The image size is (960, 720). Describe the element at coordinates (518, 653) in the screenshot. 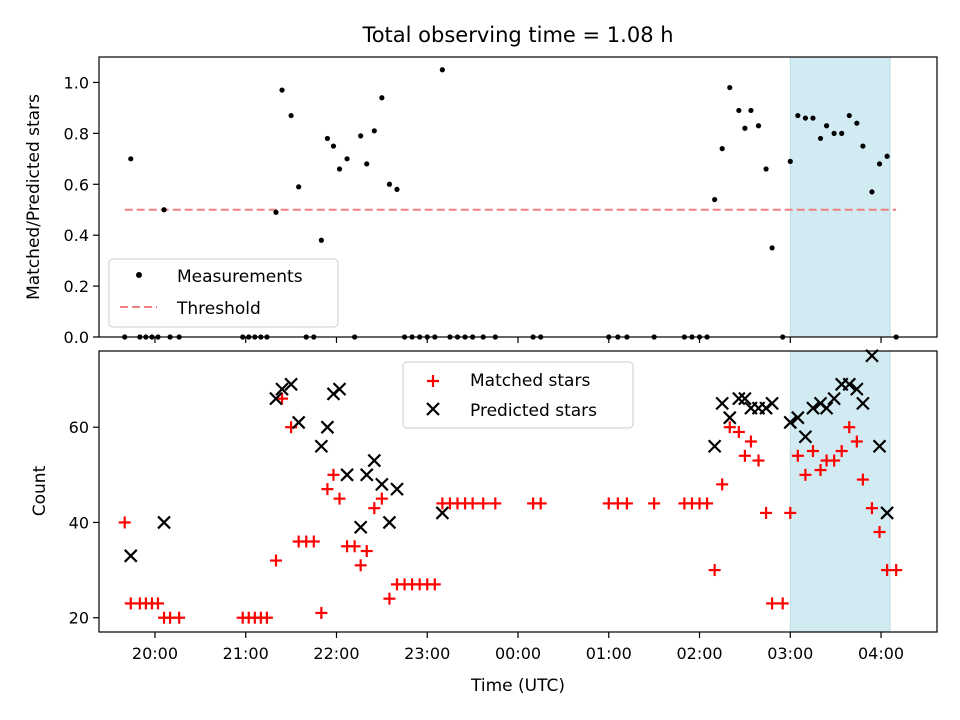

I see `bottom-xtick-label: 00:00` at that location.